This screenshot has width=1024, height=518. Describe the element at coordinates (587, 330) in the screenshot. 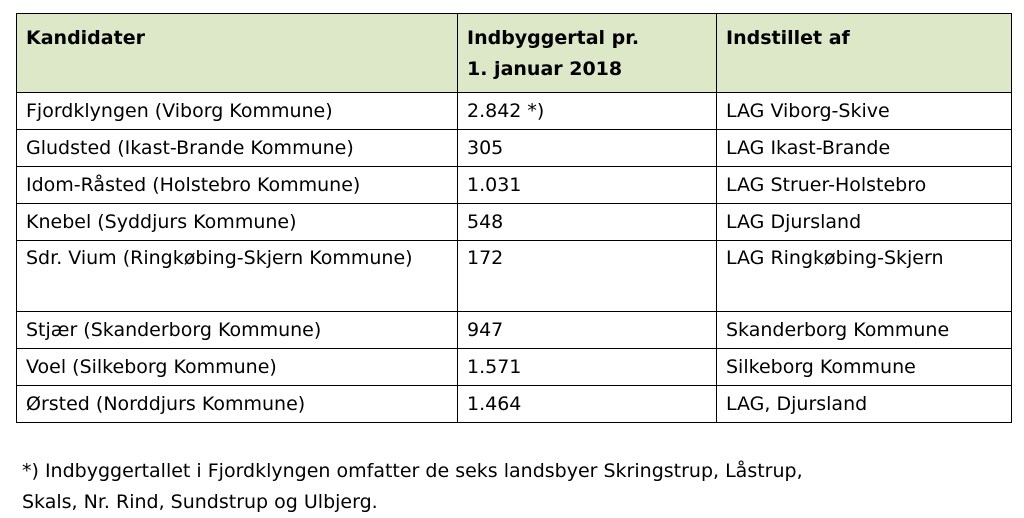

I see `cell-indbyggertal: 947` at that location.